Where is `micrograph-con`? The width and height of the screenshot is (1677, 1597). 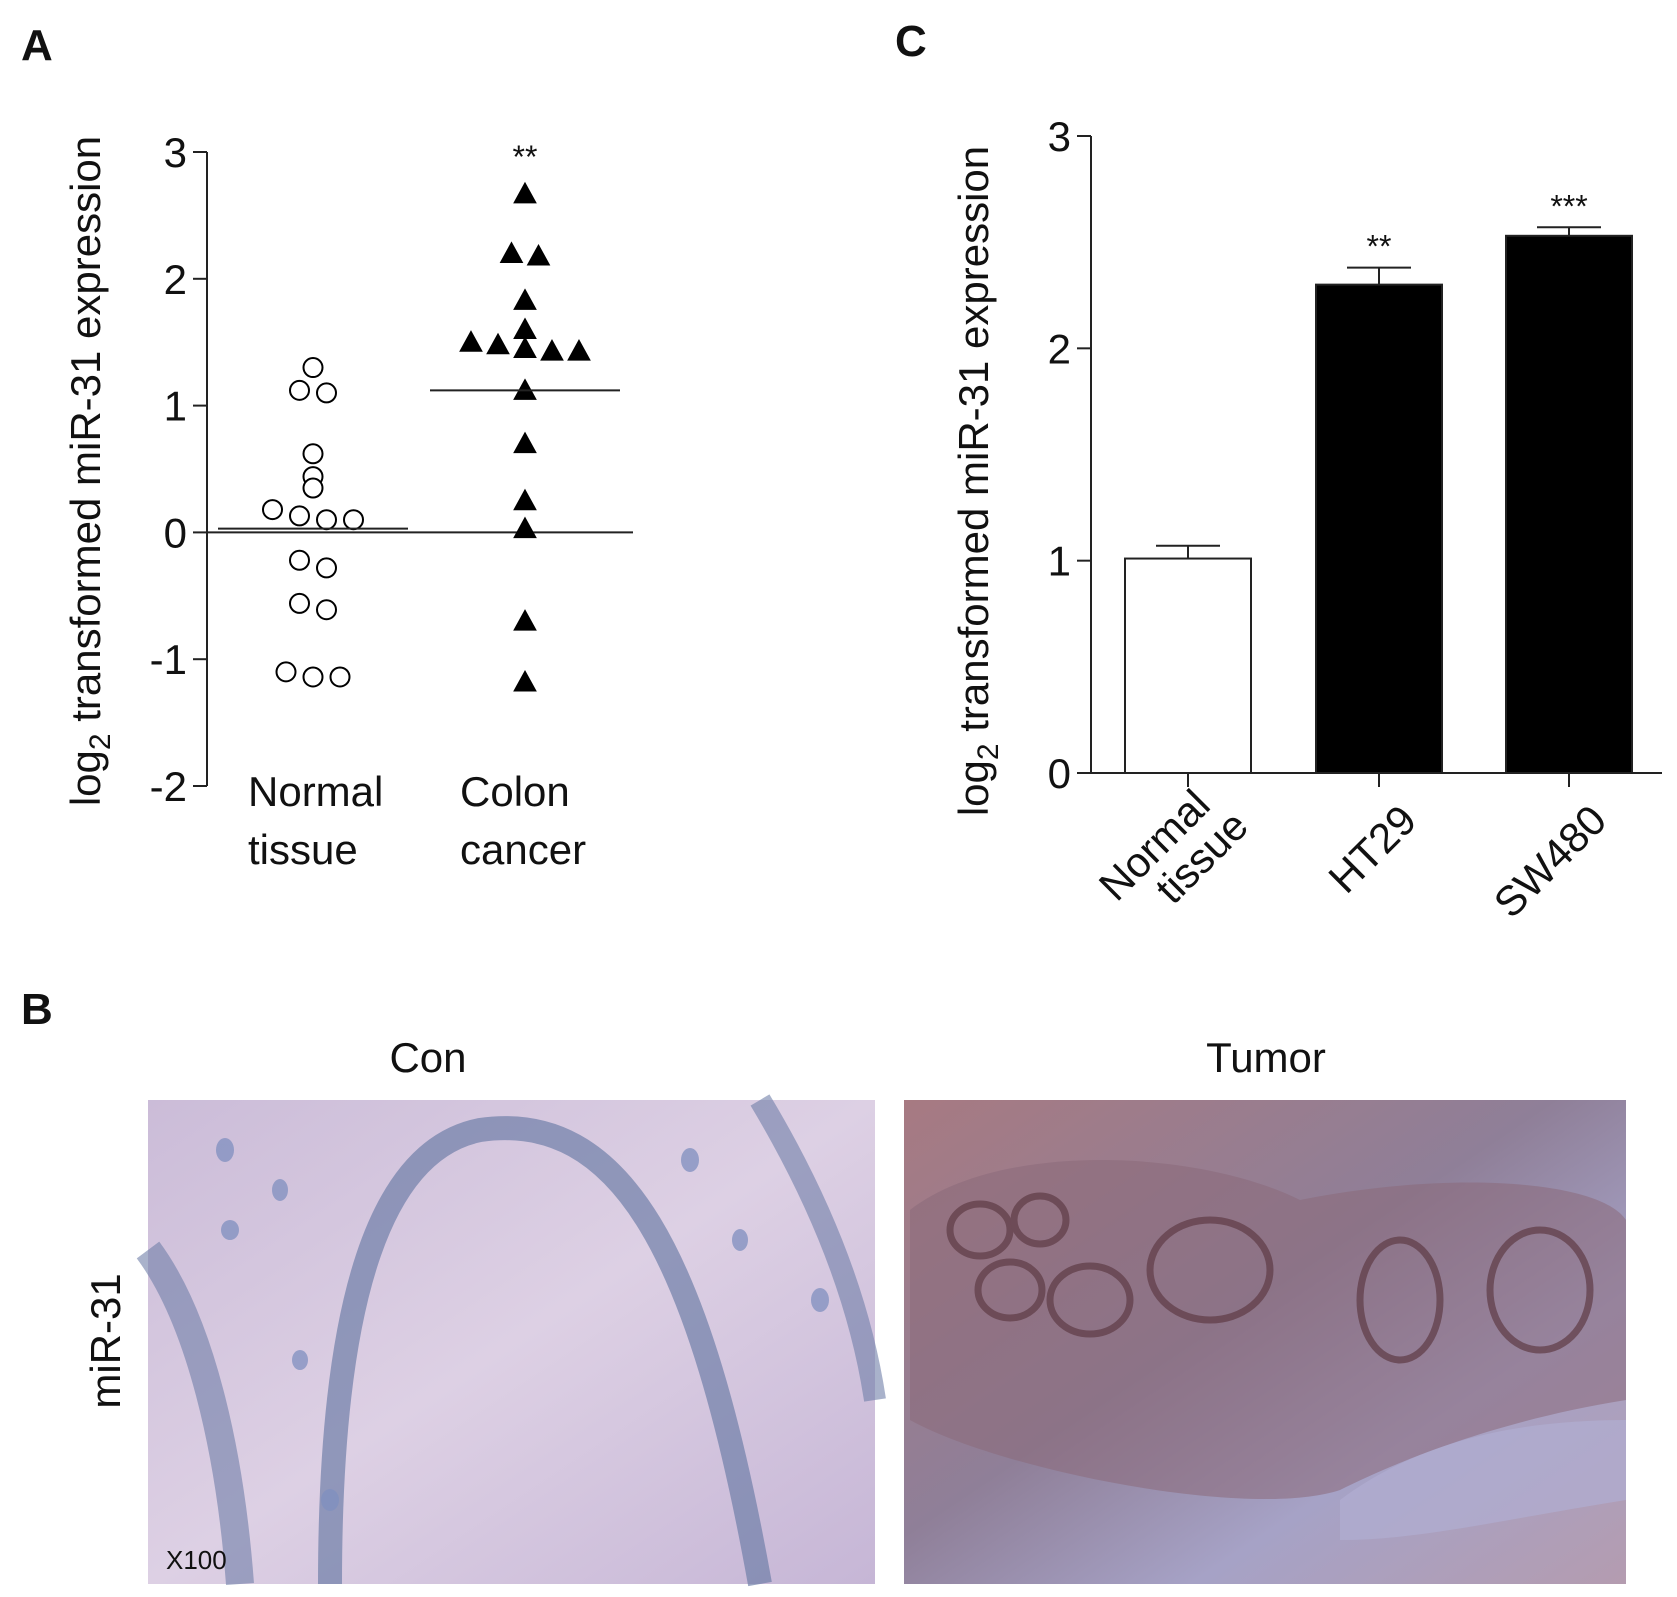
micrograph-con is located at coordinates (511, 1340).